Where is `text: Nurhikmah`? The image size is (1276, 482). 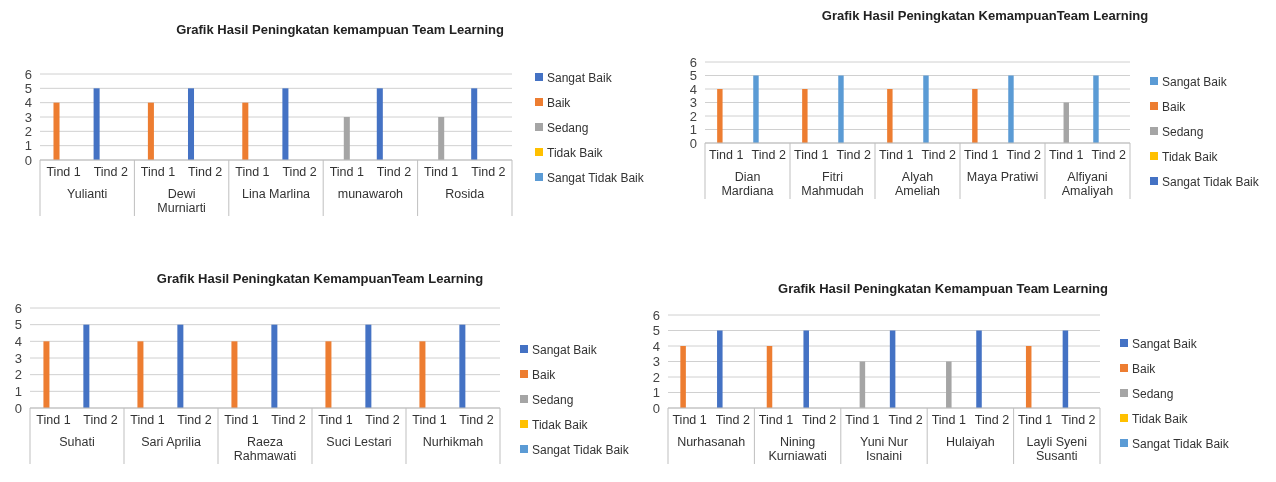 text: Nurhikmah is located at coordinates (453, 442).